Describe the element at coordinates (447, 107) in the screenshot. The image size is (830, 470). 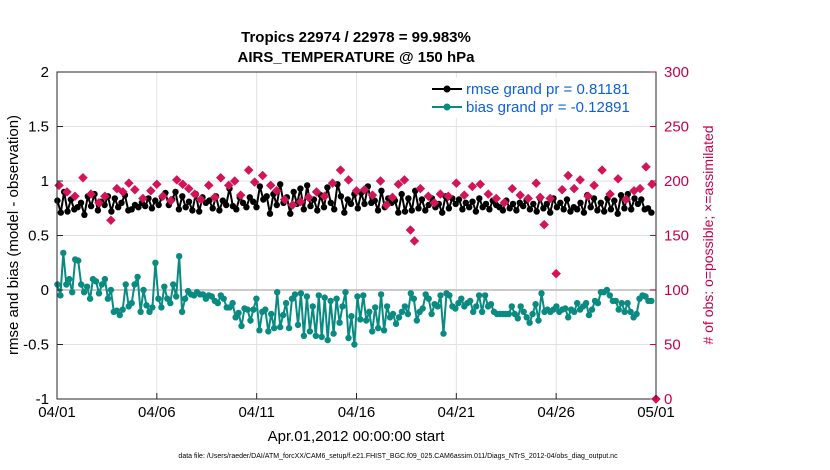
I see `legend-bias-marker` at that location.